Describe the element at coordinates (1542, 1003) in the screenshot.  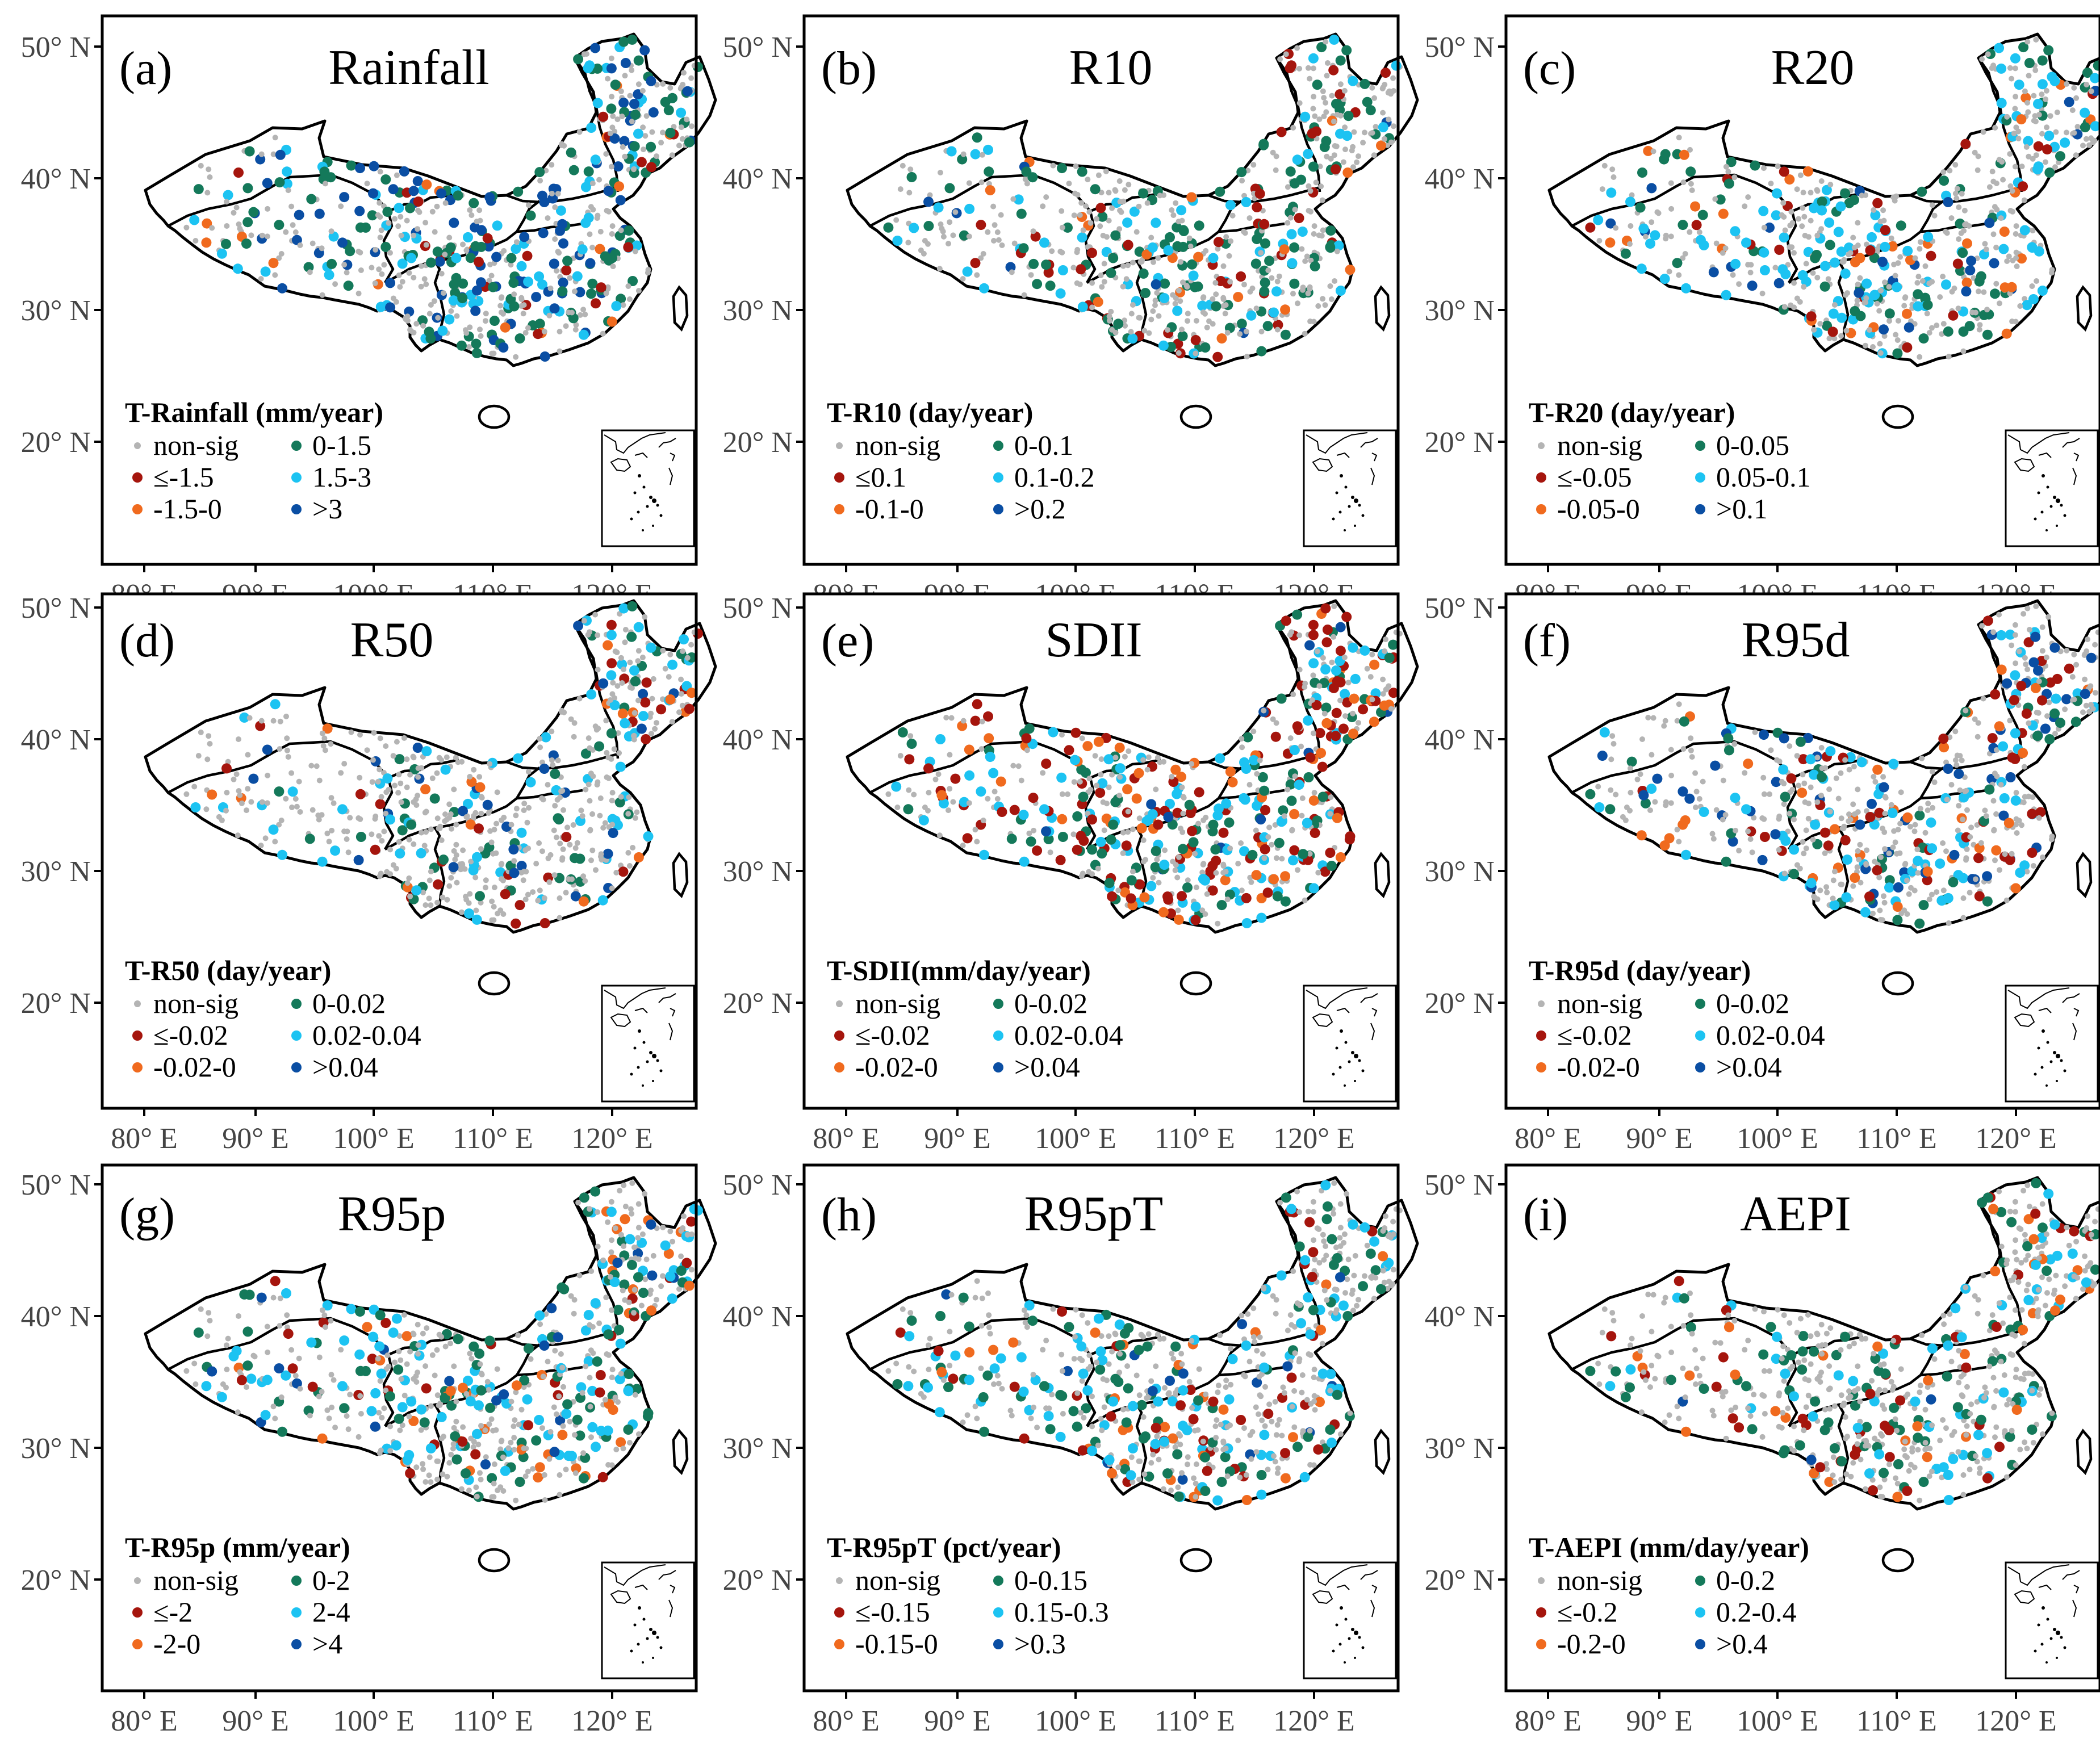
I see `legend-swatch` at that location.